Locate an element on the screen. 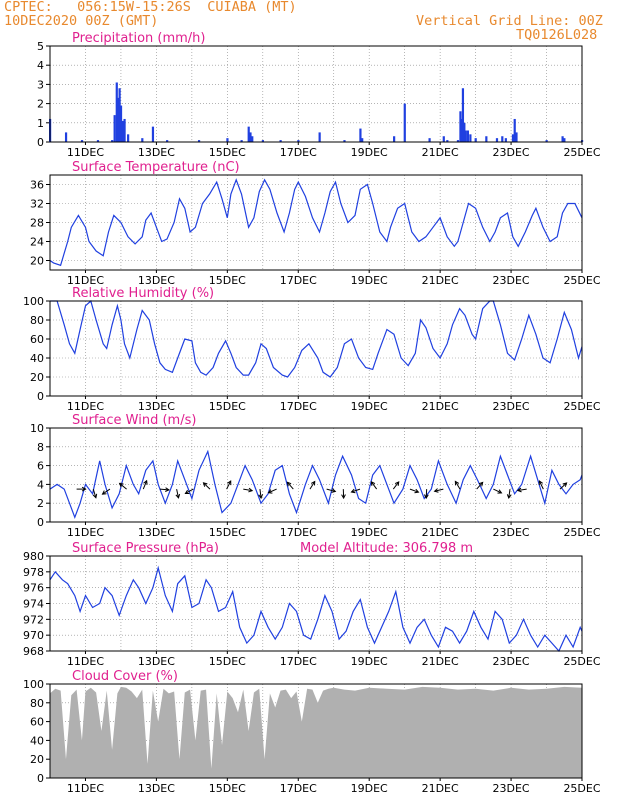  grid-note: Vertical Grid Line: 00Z is located at coordinates (509, 21).